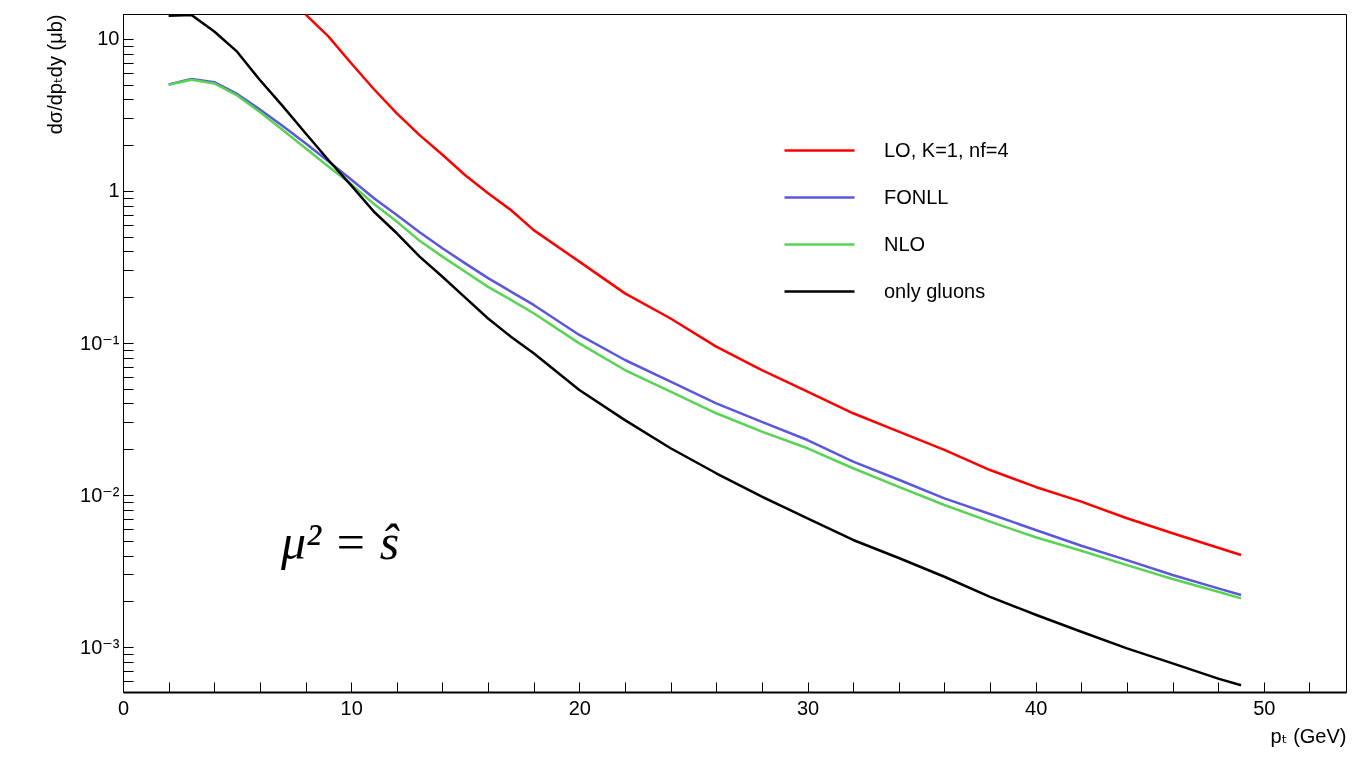 The width and height of the screenshot is (1357, 763). What do you see at coordinates (351, 707) in the screenshot?
I see `x-tick-label: 10` at bounding box center [351, 707].